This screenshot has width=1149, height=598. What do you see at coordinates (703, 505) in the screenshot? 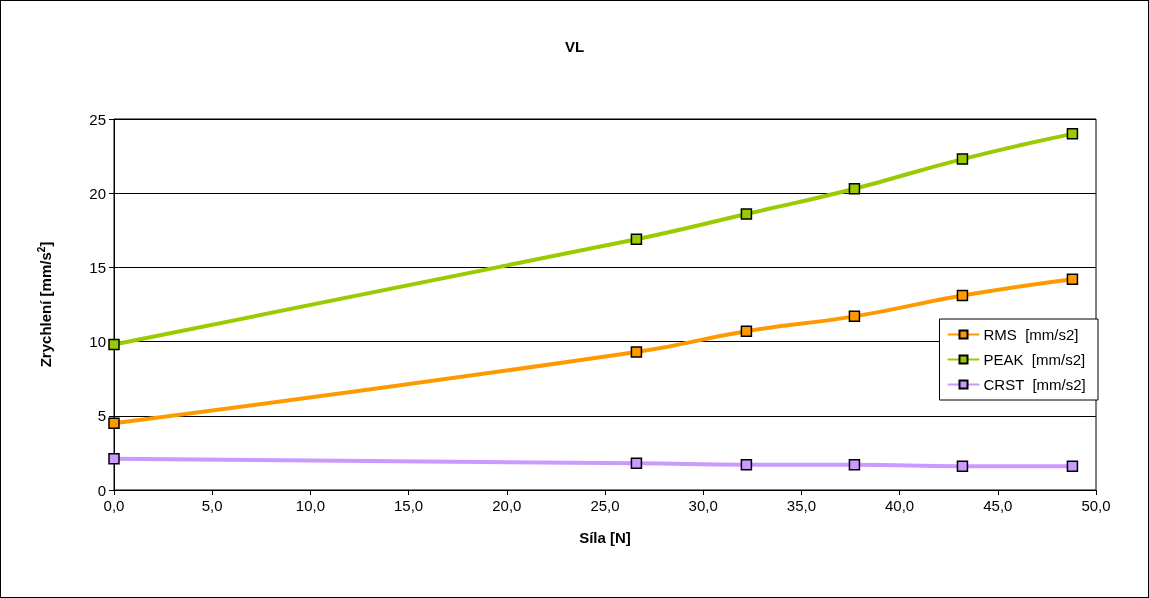
I see `x-tick-label: 30,0` at bounding box center [703, 505].